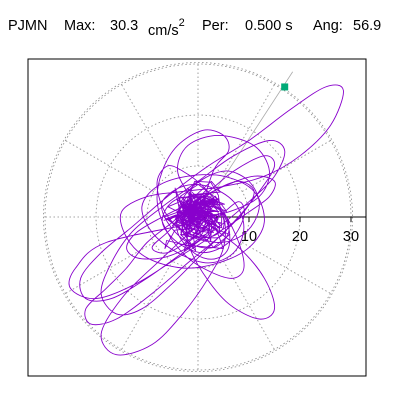 The image size is (400, 400). What do you see at coordinates (367, 26) in the screenshot?
I see `ang-value: 56.9` at bounding box center [367, 26].